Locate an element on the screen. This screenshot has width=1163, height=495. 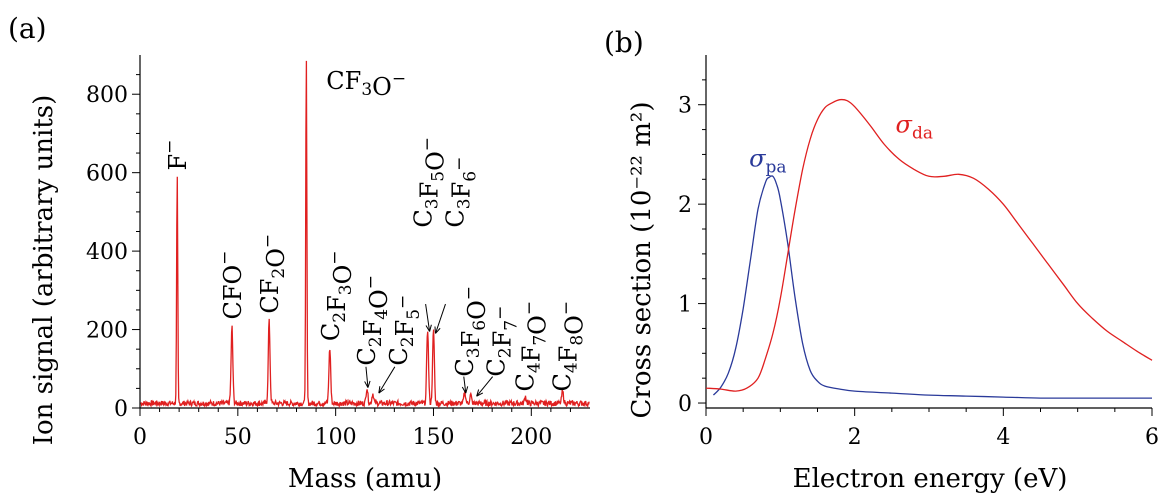
y-tick-label: 3 is located at coordinates (685, 106).